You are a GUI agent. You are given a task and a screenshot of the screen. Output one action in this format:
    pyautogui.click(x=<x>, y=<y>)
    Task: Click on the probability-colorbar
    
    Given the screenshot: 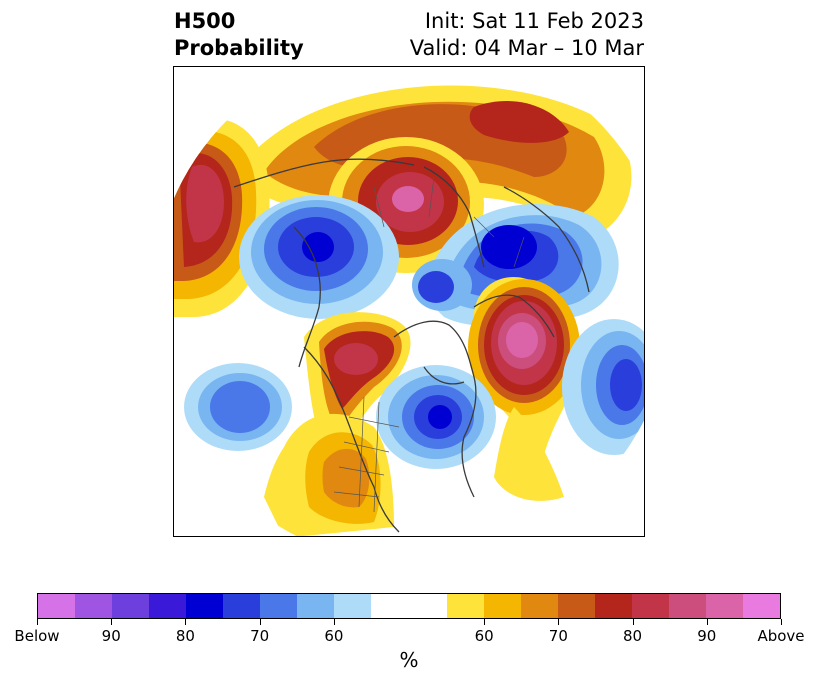 What is the action you would take?
    pyautogui.click(x=409, y=606)
    